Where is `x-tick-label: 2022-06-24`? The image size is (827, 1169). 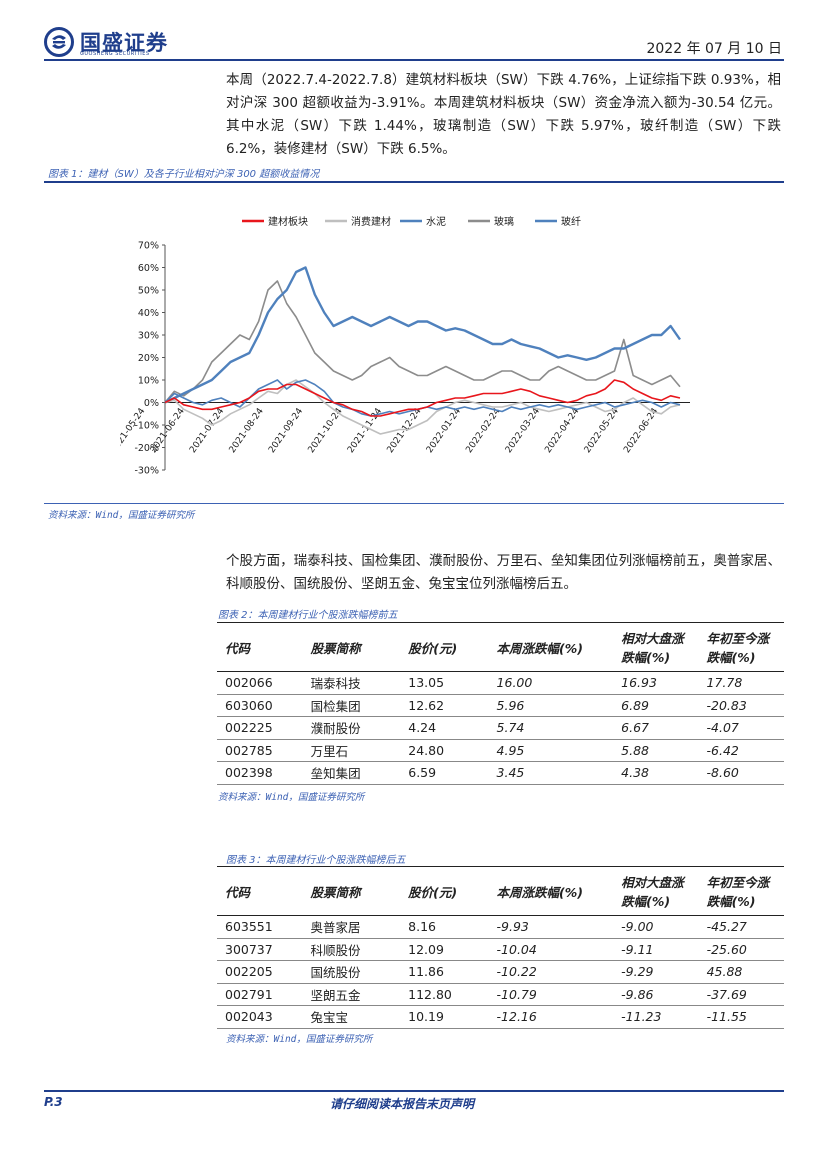 x-tick-label: 2022-06-24 is located at coordinates (641, 430).